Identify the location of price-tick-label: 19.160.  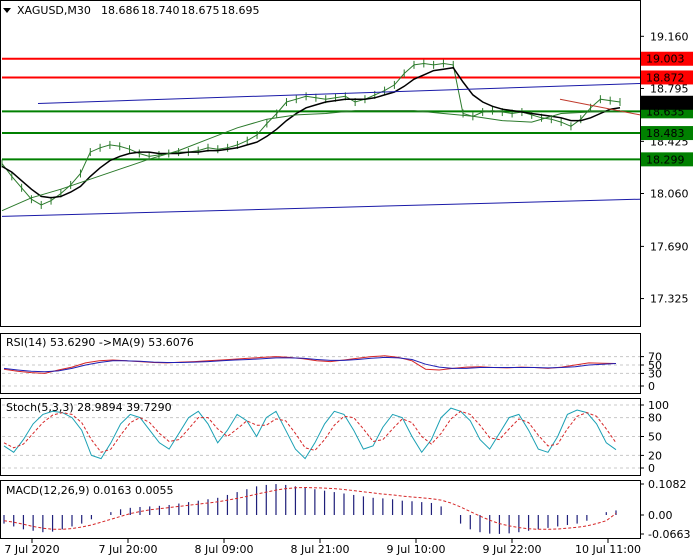
(669, 36).